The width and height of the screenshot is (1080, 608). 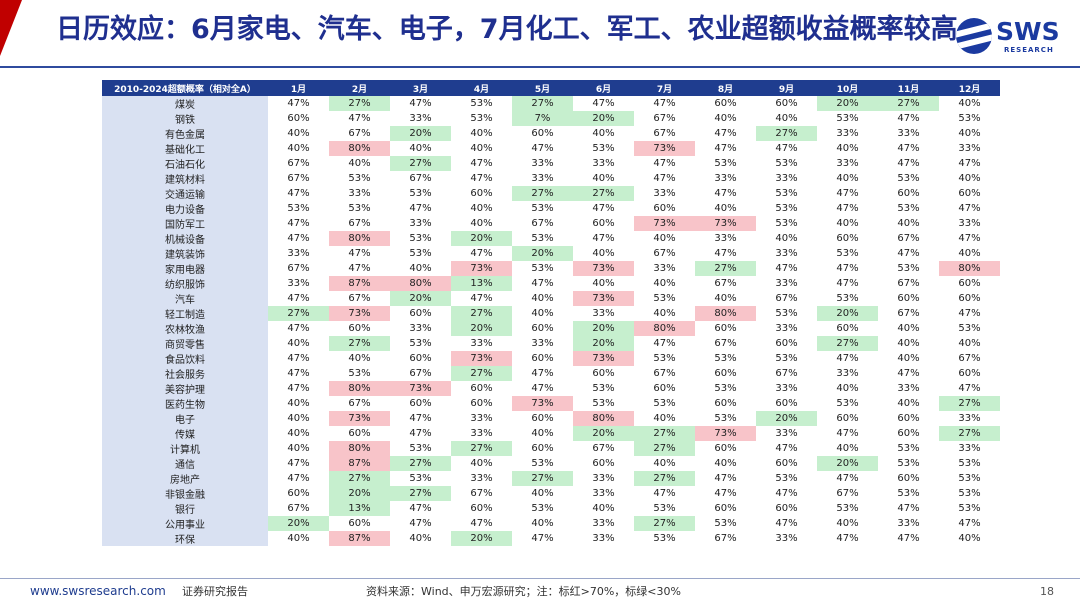 I want to click on industry-label: 基础化工, so click(x=185, y=148).